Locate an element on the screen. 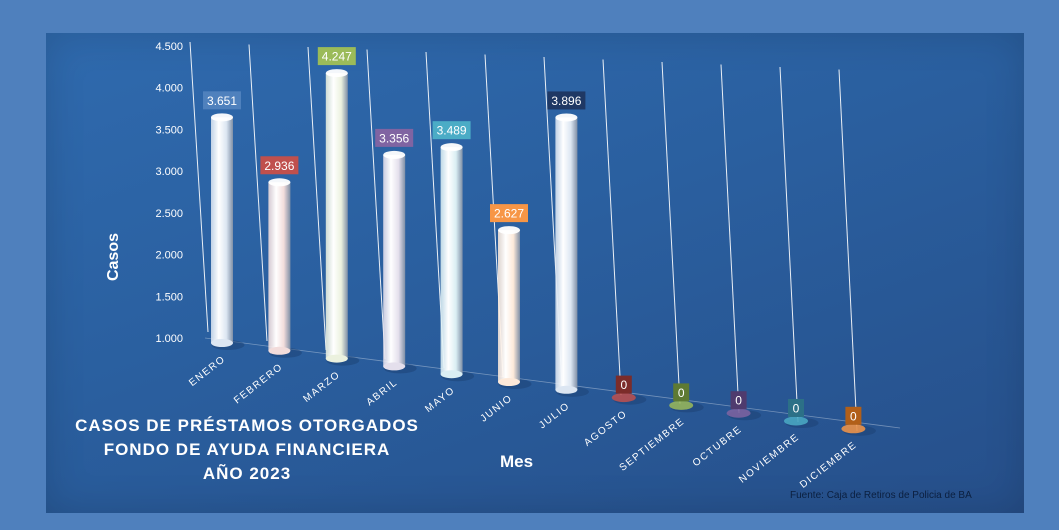 The image size is (1059, 530). x-tick-label: MAYO is located at coordinates (440, 400).